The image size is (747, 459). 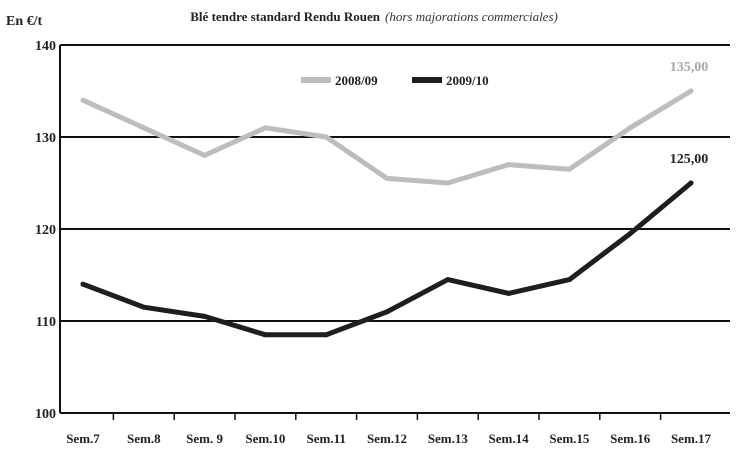 I want to click on data-point-2008/09-5, so click(x=387, y=178).